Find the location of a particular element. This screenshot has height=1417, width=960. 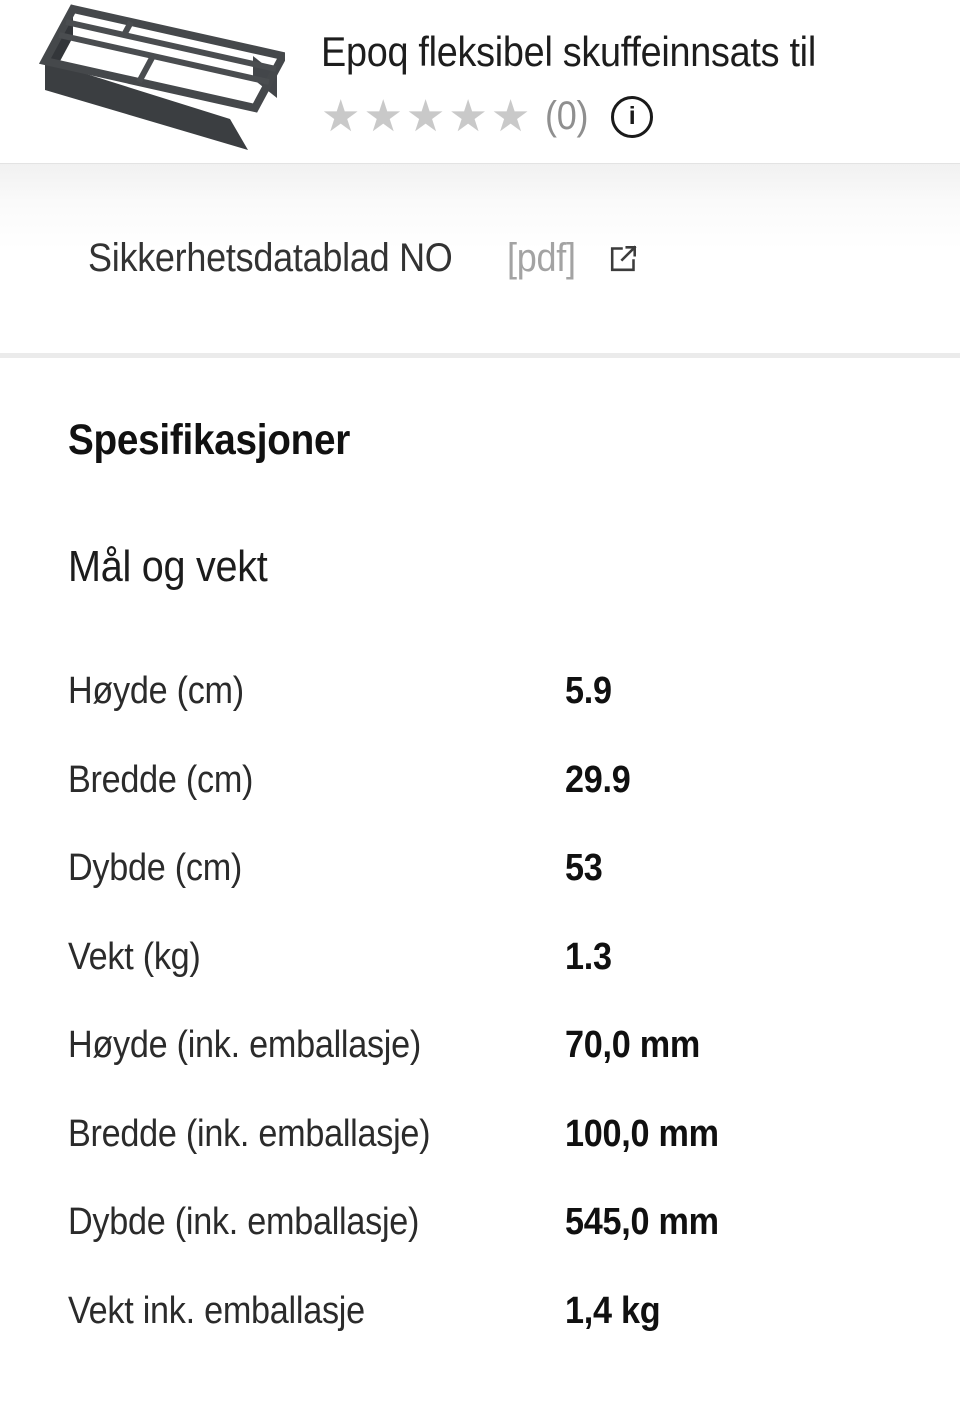

spec-label: Høyde (ink. emballasje) is located at coordinates (245, 1045).